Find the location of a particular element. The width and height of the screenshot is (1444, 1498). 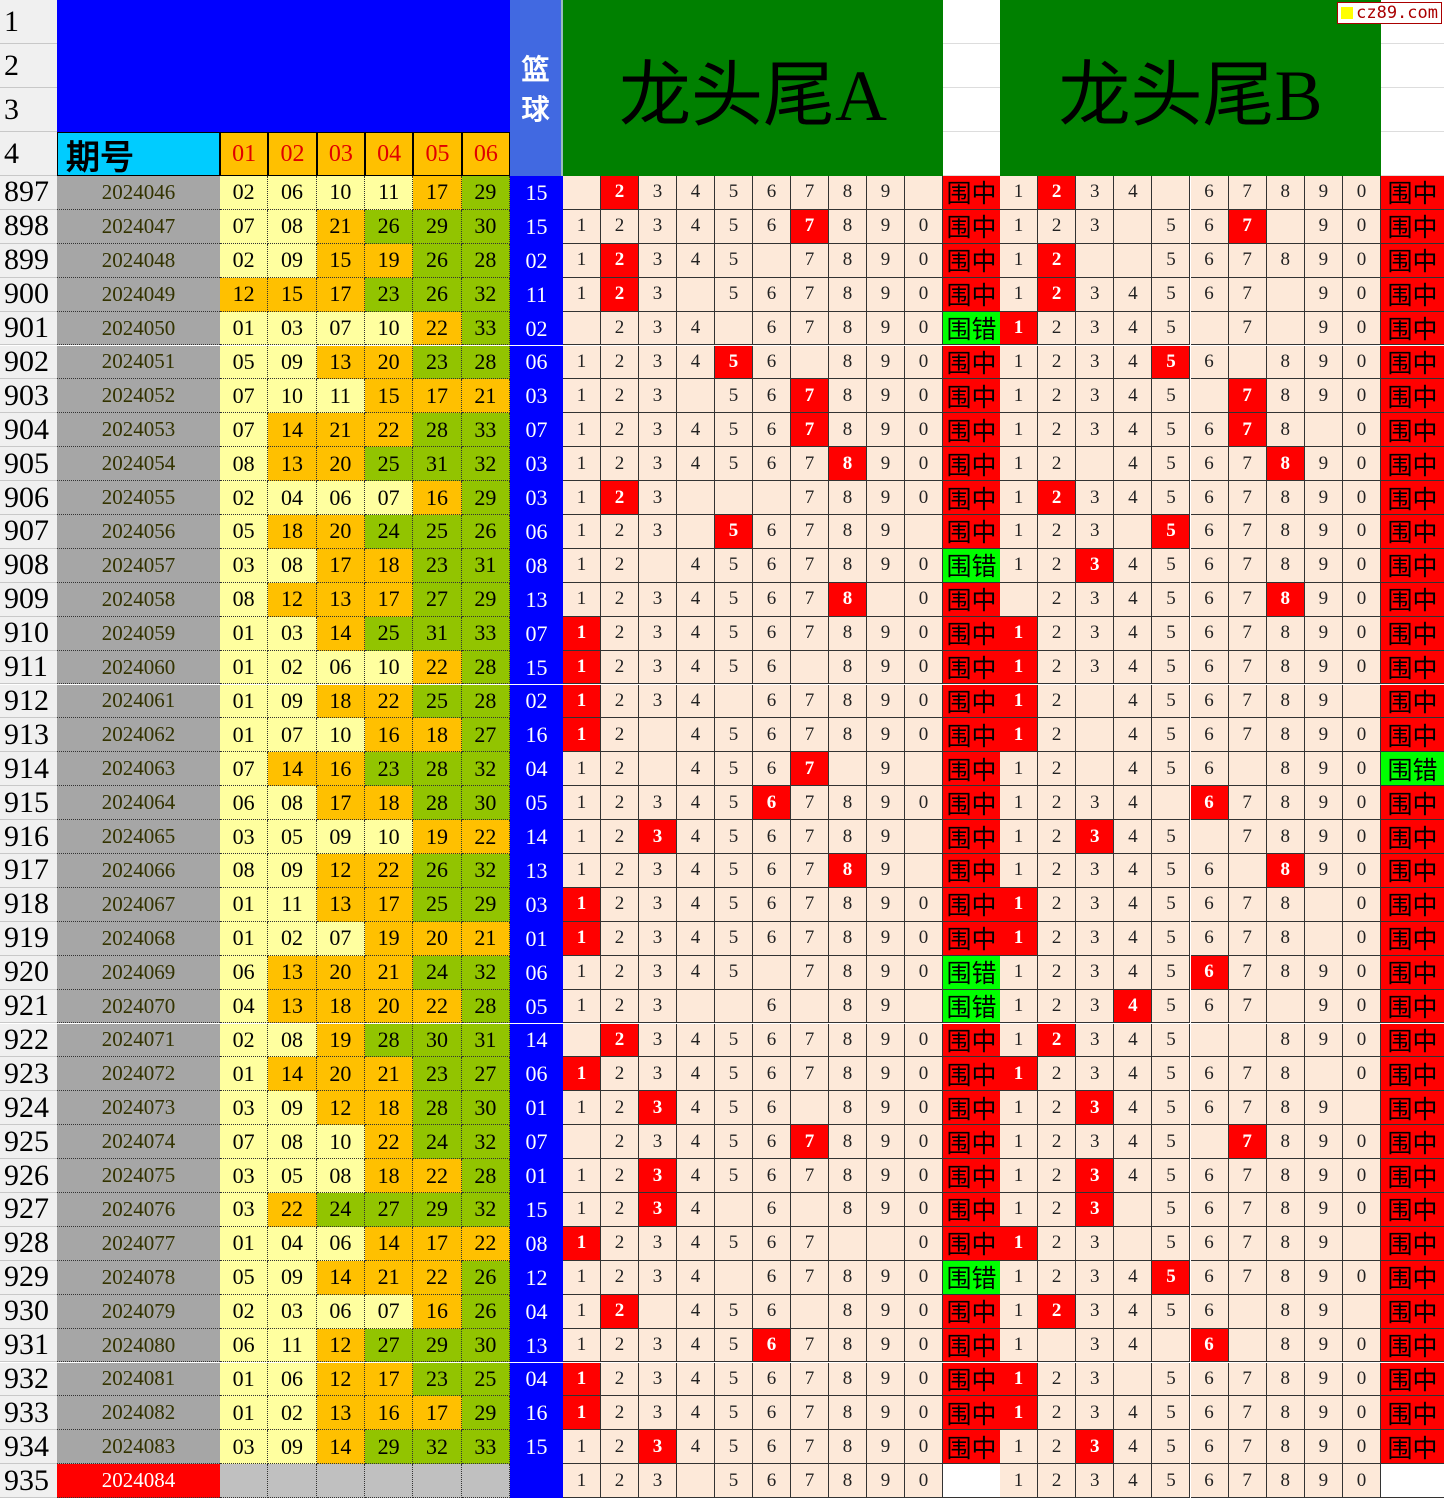

row-header: 907 is located at coordinates (28, 532).